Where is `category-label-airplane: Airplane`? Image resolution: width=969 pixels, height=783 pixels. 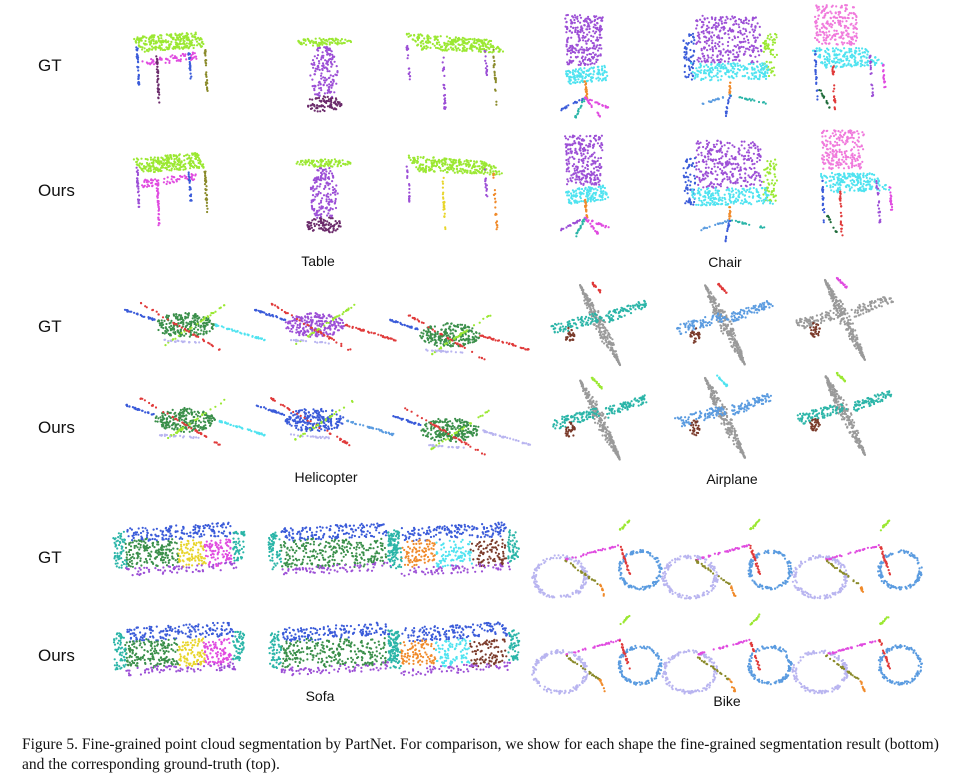 category-label-airplane: Airplane is located at coordinates (732, 479).